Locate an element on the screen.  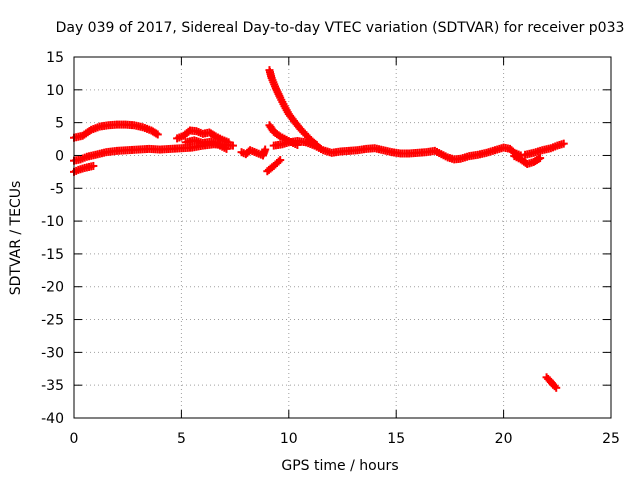
series-arc-short-lower is located at coordinates (274, 166).